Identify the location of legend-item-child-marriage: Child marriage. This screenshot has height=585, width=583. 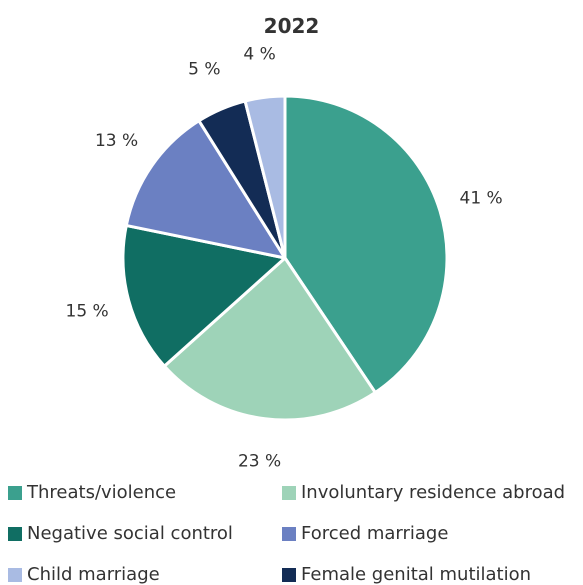
(84, 574).